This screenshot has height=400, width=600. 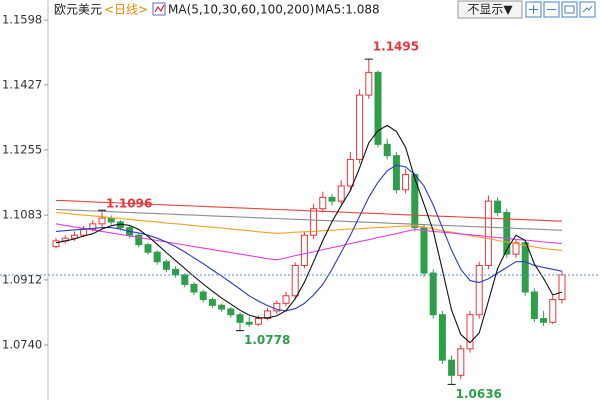 I want to click on local-high-annotation: 1.1096, so click(x=129, y=204).